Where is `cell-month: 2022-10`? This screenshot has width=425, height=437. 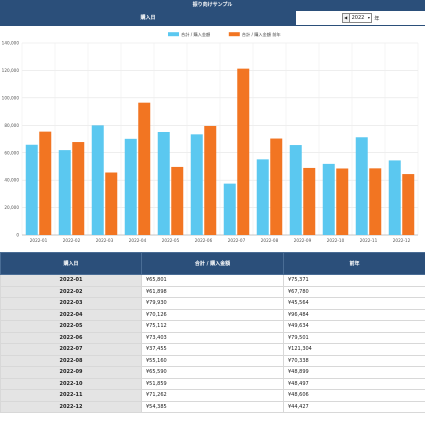 cell-month: 2022-10 is located at coordinates (71, 383).